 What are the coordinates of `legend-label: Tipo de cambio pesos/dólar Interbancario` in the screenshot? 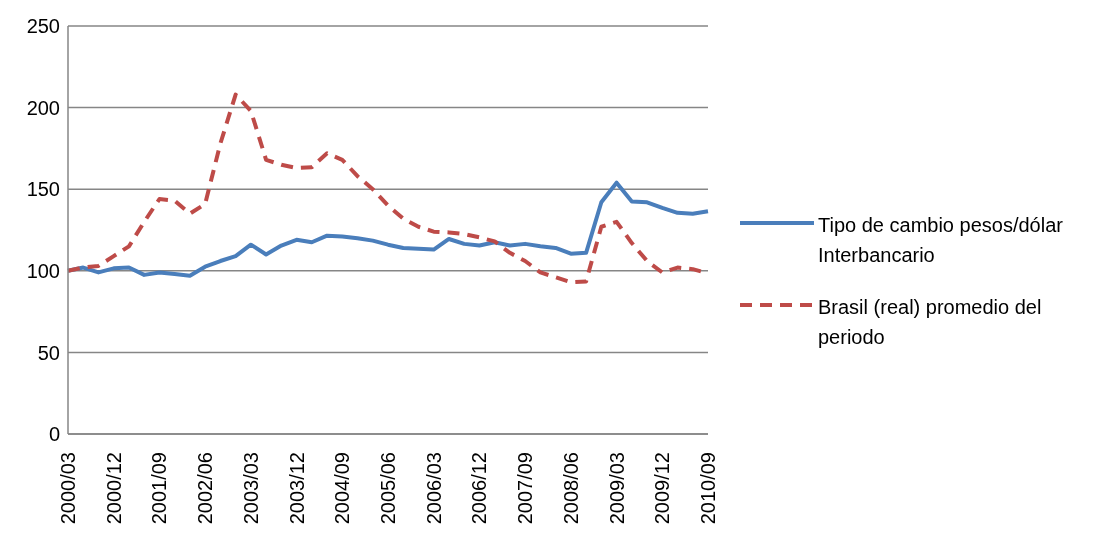 It's located at (941, 240).